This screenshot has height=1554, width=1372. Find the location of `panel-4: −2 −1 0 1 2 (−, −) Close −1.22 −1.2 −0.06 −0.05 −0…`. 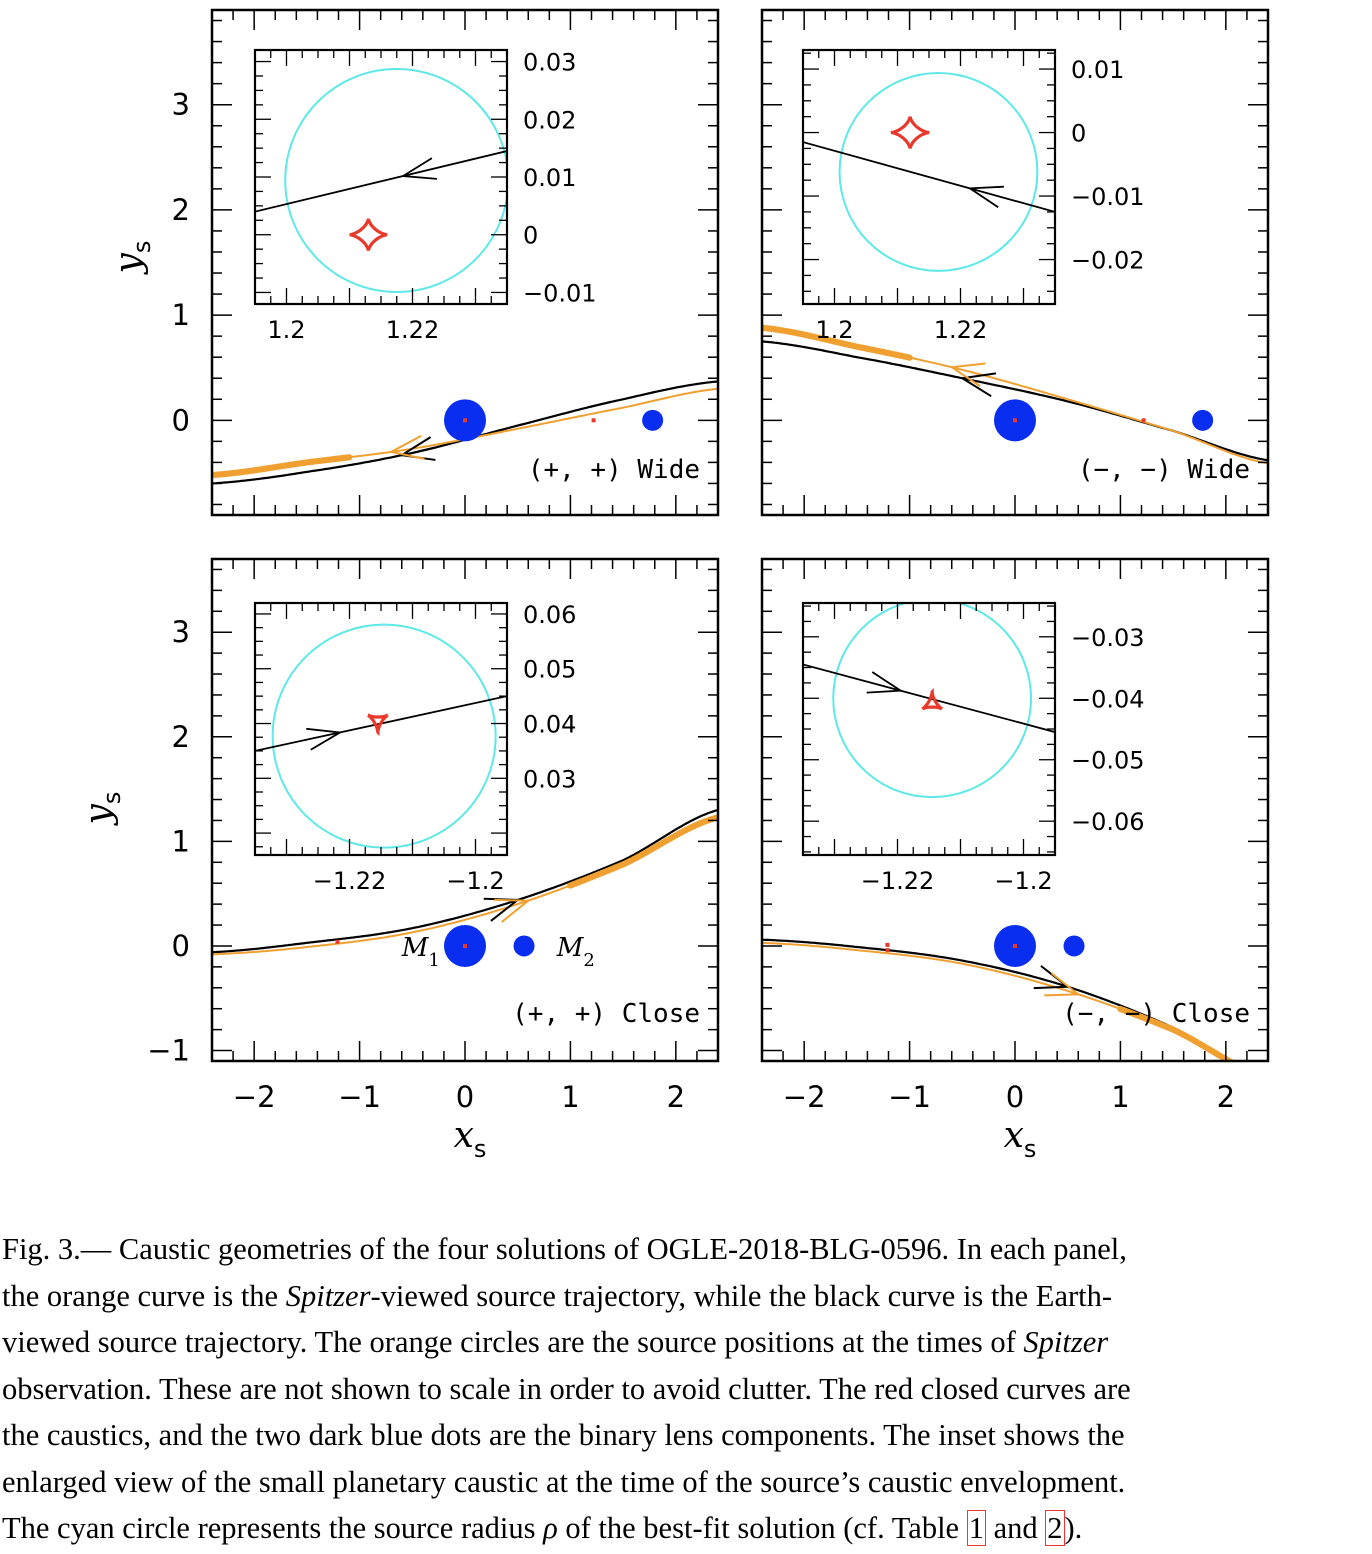

panel-4: −2 −1 0 1 2 (−, −) Close −1.22 −1.2 −0.06 −0.05 −0… is located at coordinates (1015, 835).